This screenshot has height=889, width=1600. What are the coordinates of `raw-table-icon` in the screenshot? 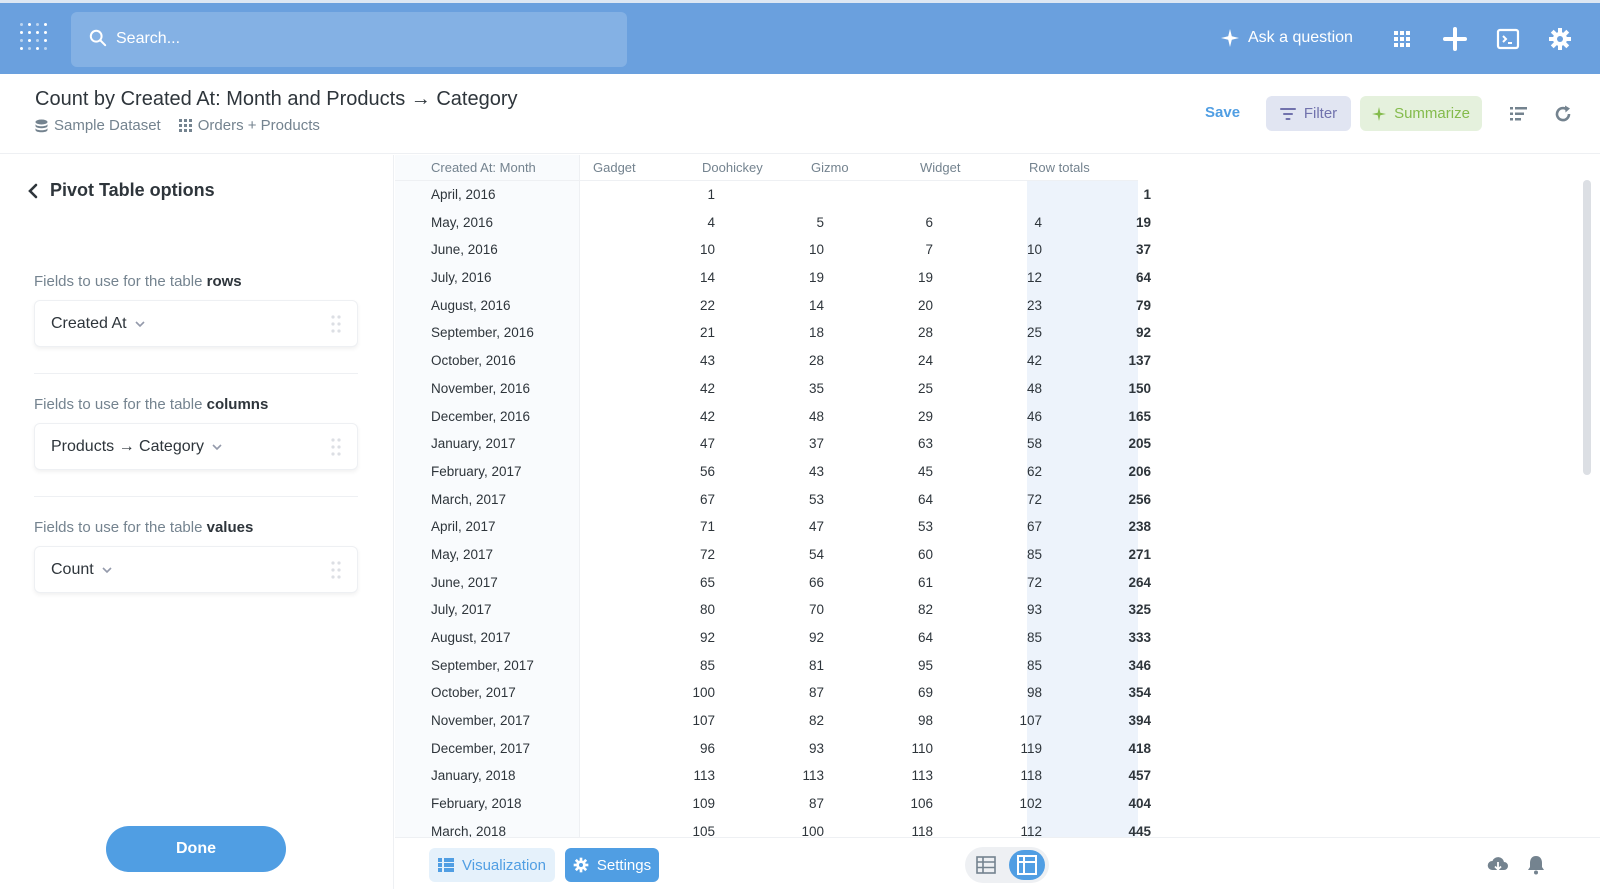 It's located at (986, 865).